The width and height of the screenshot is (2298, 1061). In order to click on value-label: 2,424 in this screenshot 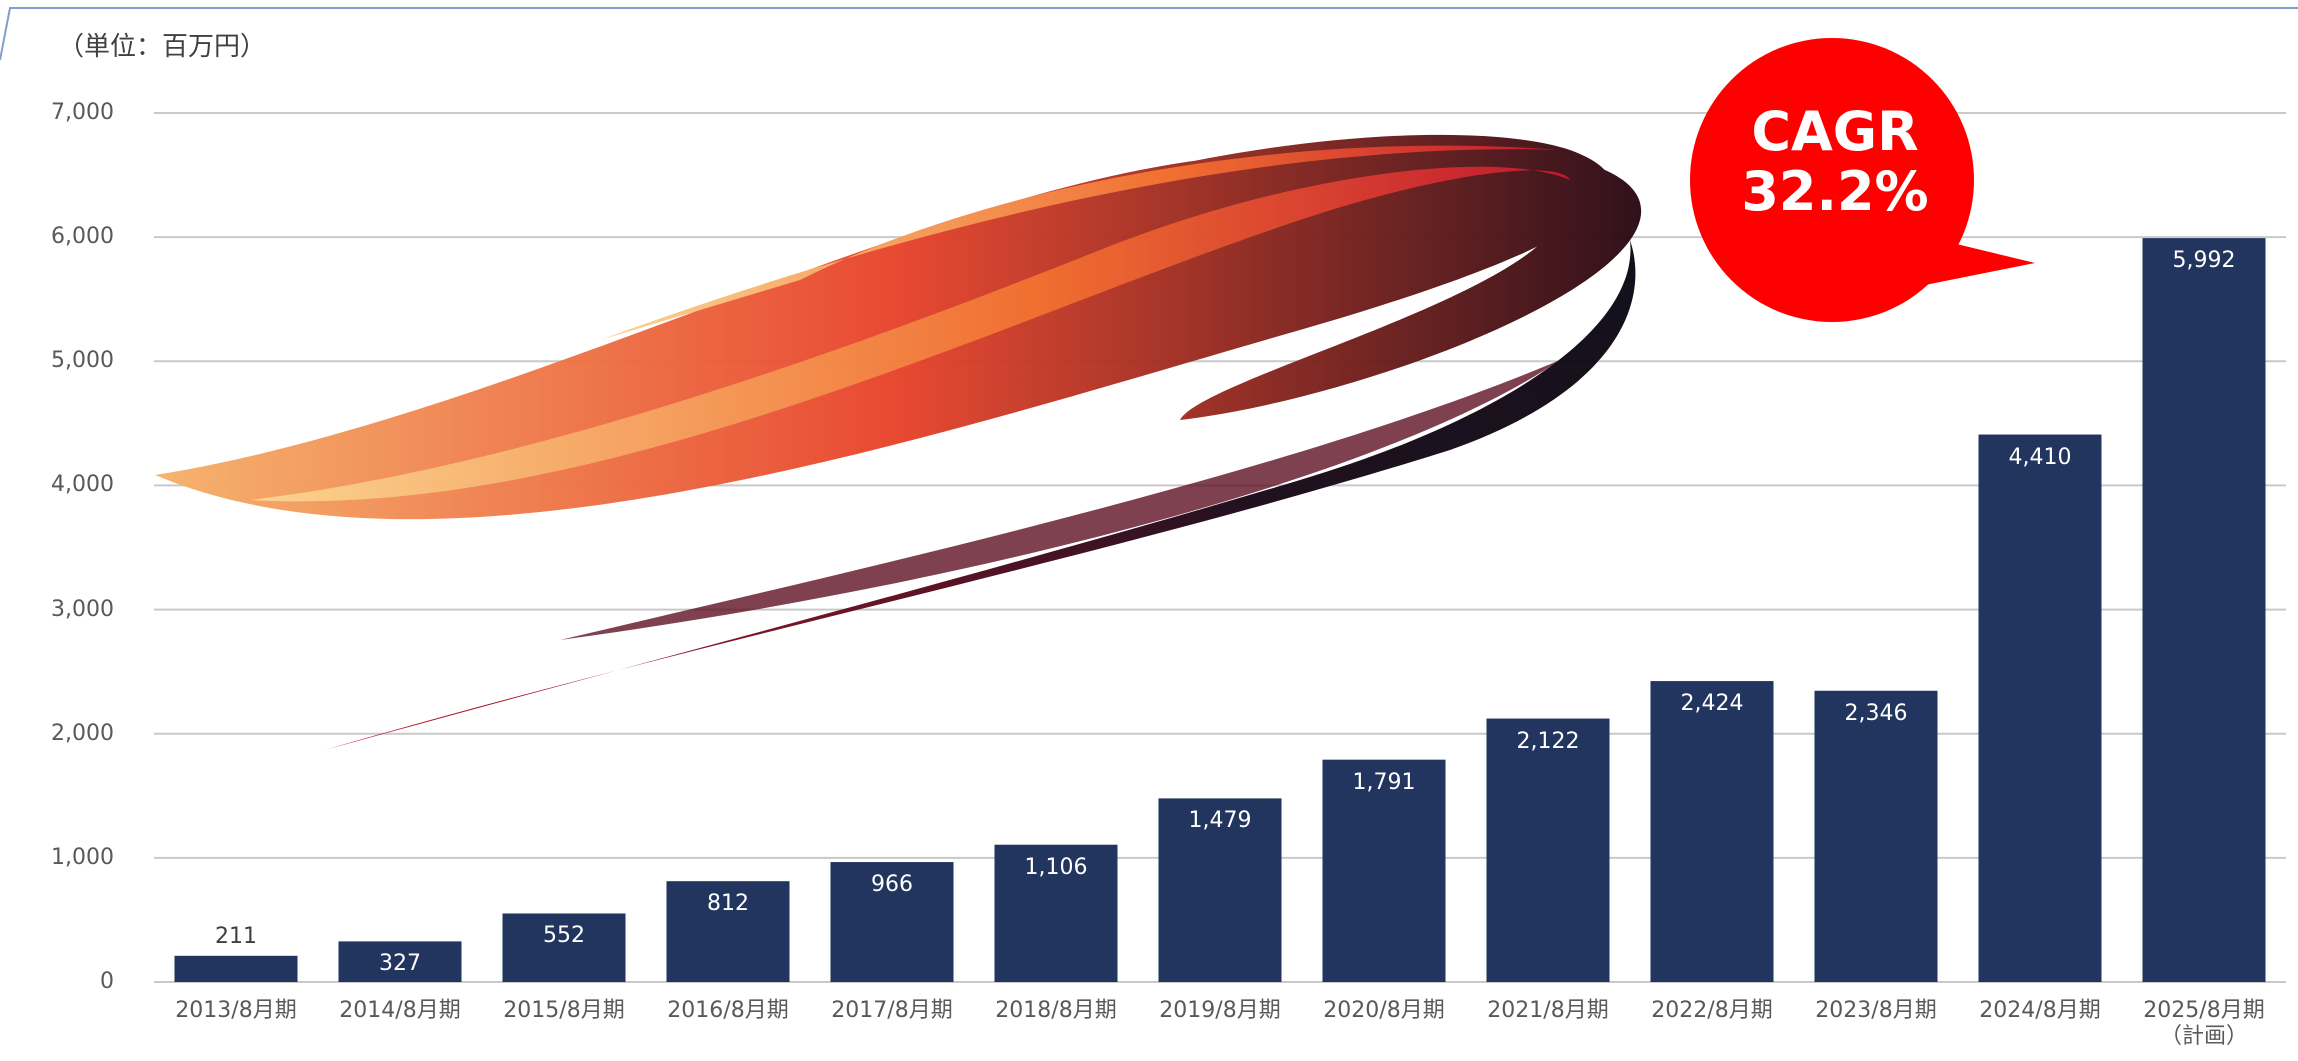, I will do `click(1712, 704)`.